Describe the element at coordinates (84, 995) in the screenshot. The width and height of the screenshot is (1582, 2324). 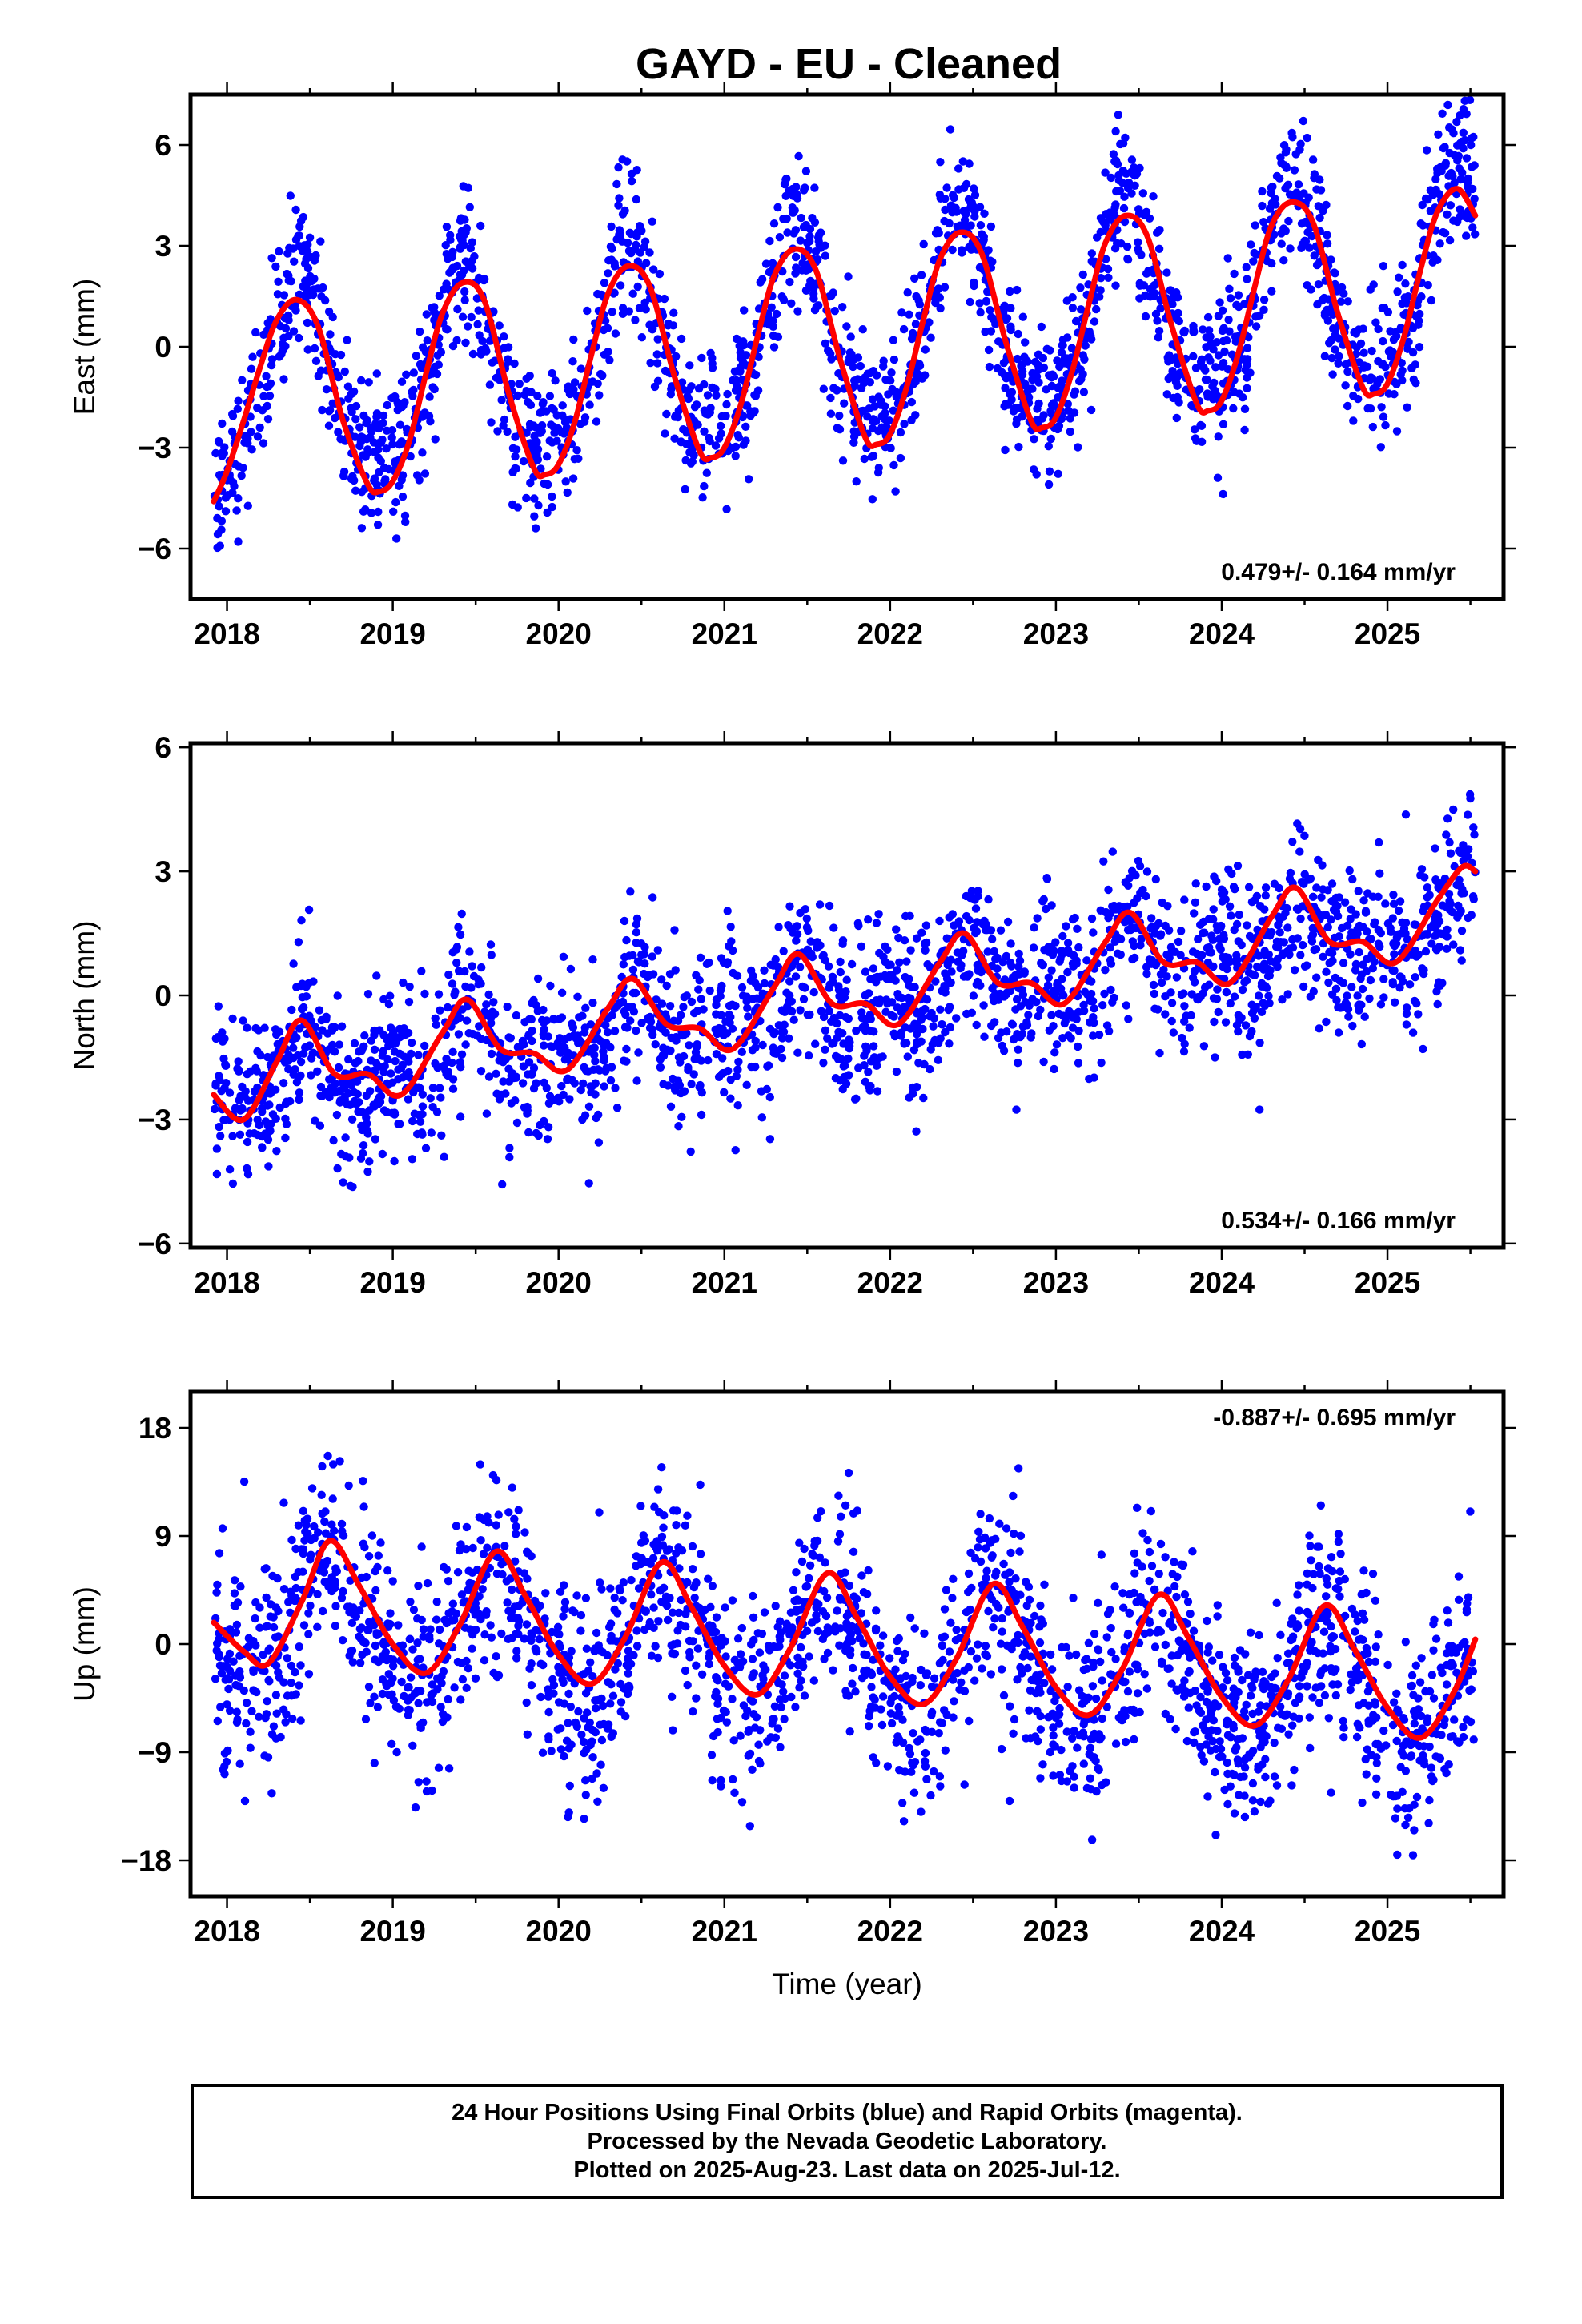
I see `north-y-axis-label: North (mm)` at that location.